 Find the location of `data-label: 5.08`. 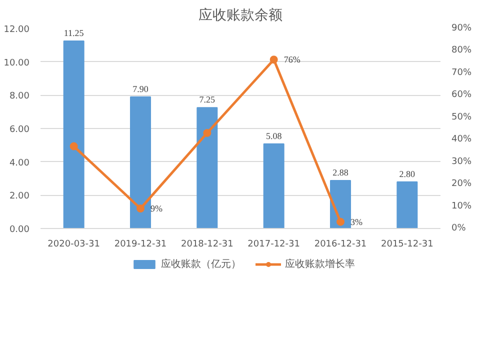

data-label: 5.08 is located at coordinates (274, 135).